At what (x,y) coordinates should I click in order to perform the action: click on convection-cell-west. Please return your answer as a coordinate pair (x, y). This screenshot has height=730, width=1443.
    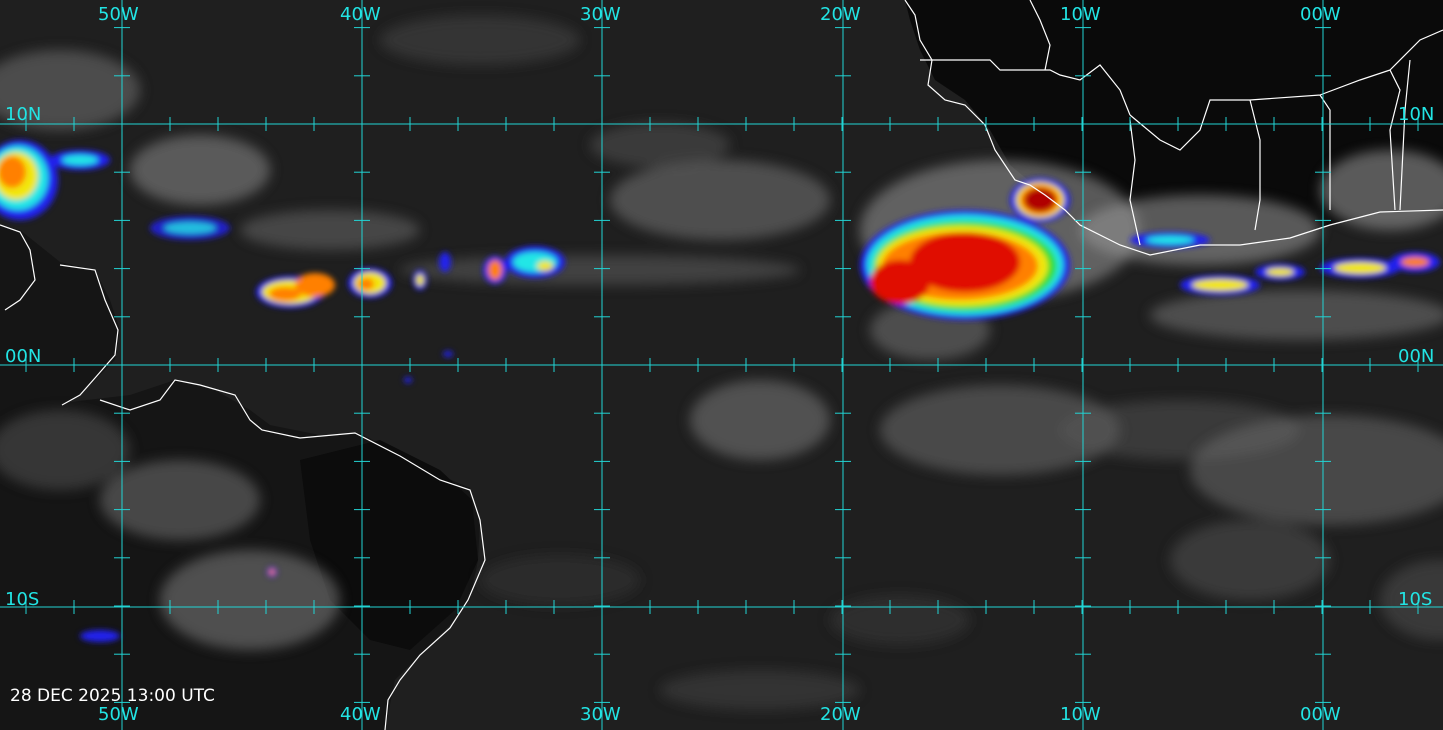
    Looking at the image, I should click on (55, 180).